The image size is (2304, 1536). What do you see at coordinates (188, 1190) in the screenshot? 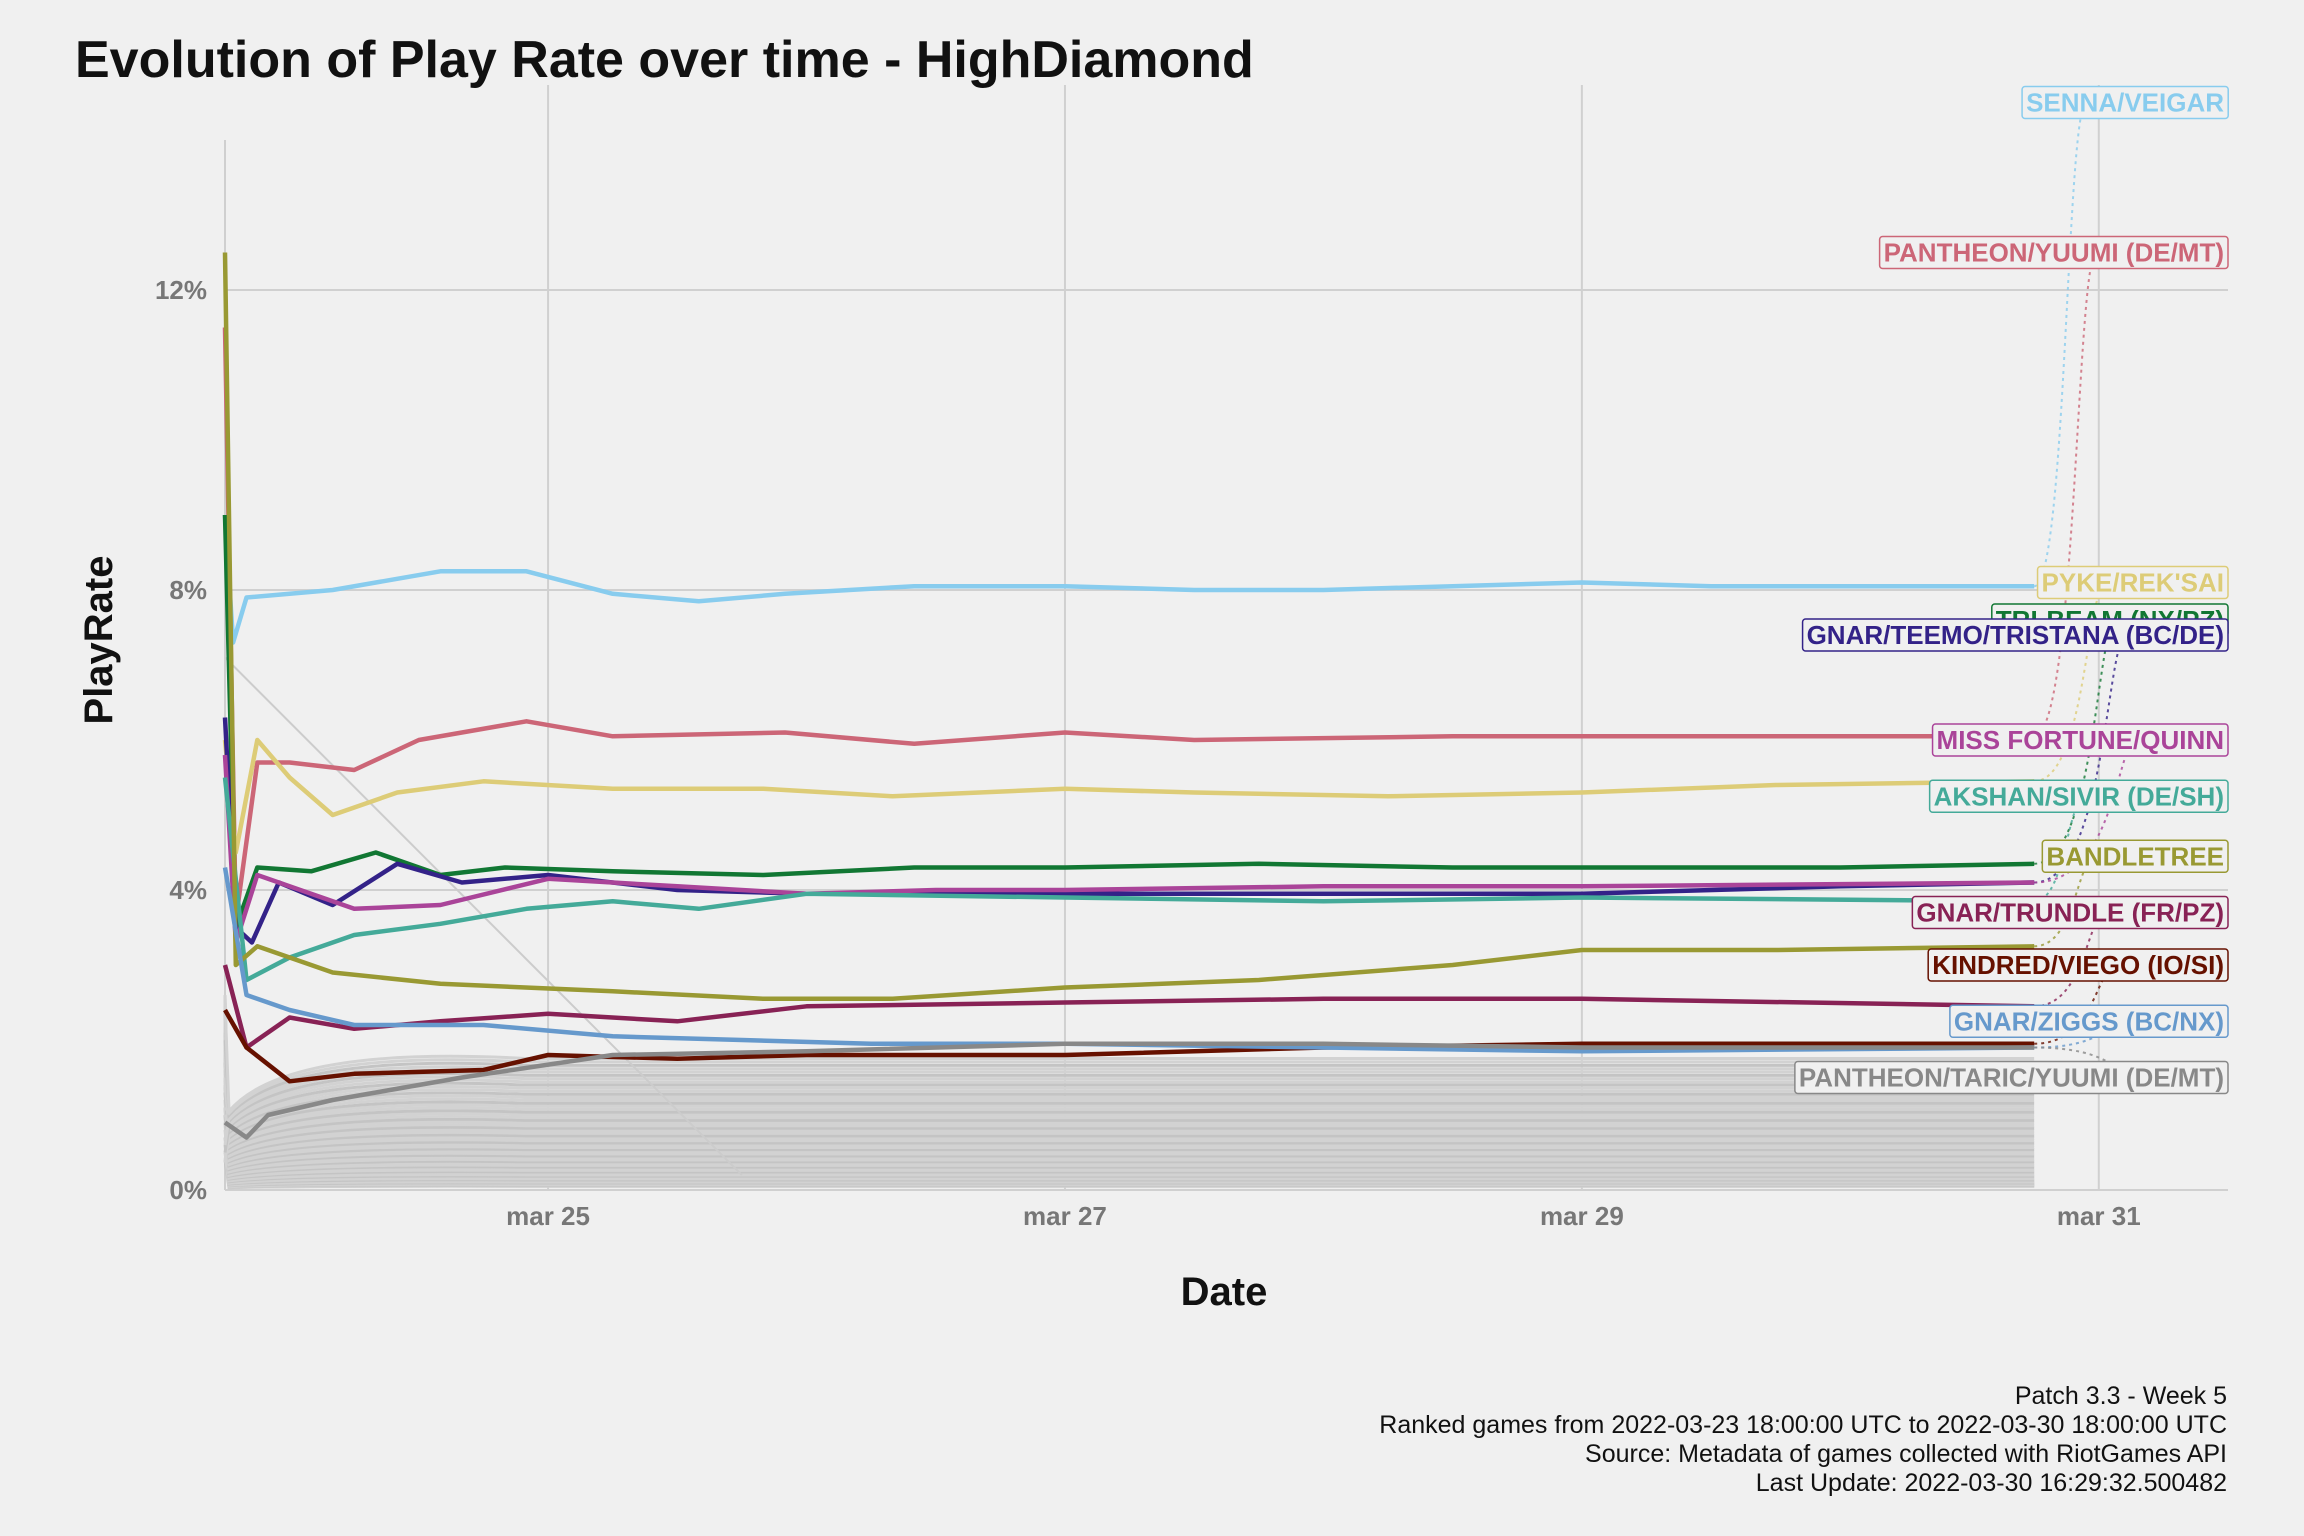
I see `y-tick-label: 0%` at bounding box center [188, 1190].